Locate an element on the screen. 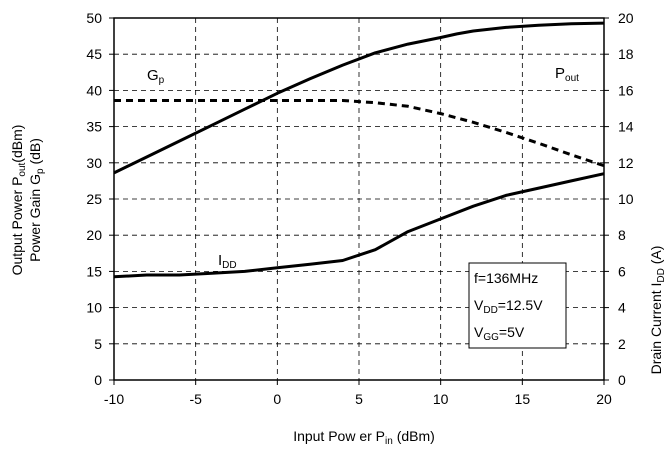 The image size is (669, 450). y-left-axis-title-line2: Power Gain Gp (dB) is located at coordinates (36, 200).